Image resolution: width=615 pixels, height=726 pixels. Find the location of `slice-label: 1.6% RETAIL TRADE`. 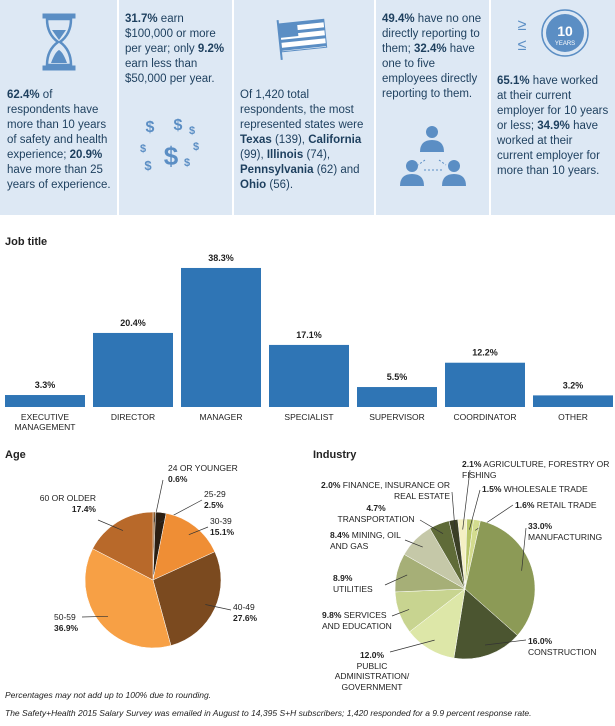

slice-label: 1.6% RETAIL TRADE is located at coordinates (565, 505).